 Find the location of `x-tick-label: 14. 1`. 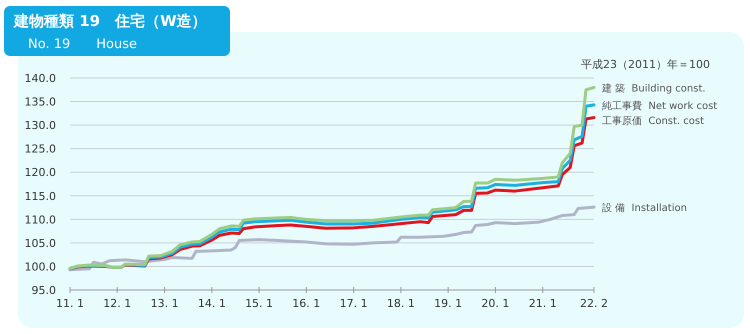

x-tick-label: 14. 1 is located at coordinates (212, 303).